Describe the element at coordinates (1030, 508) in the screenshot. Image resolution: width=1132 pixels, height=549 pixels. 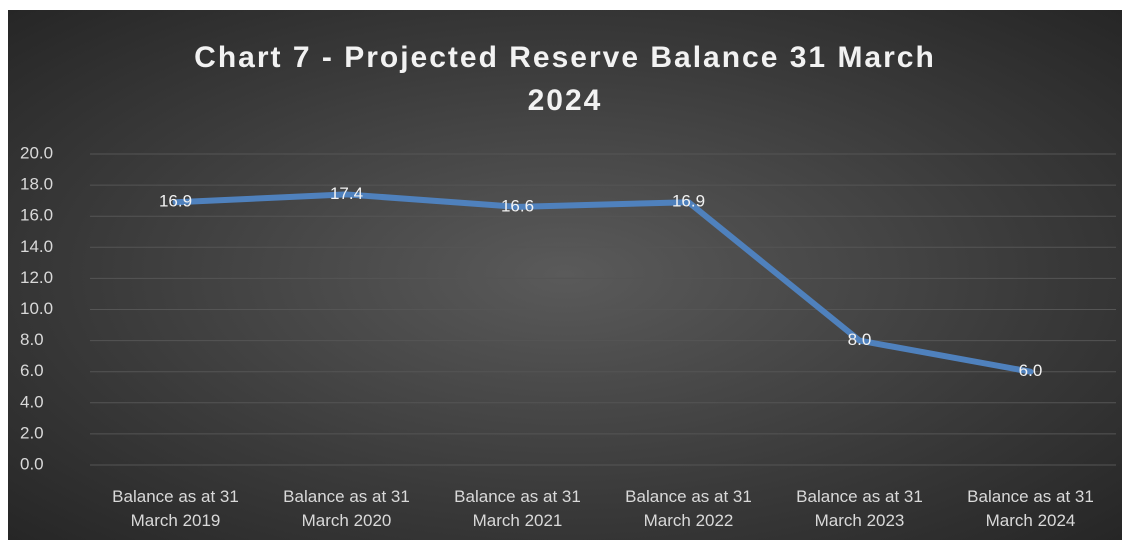
I see `x-tick-label: Balance as at 31 March 2024` at that location.